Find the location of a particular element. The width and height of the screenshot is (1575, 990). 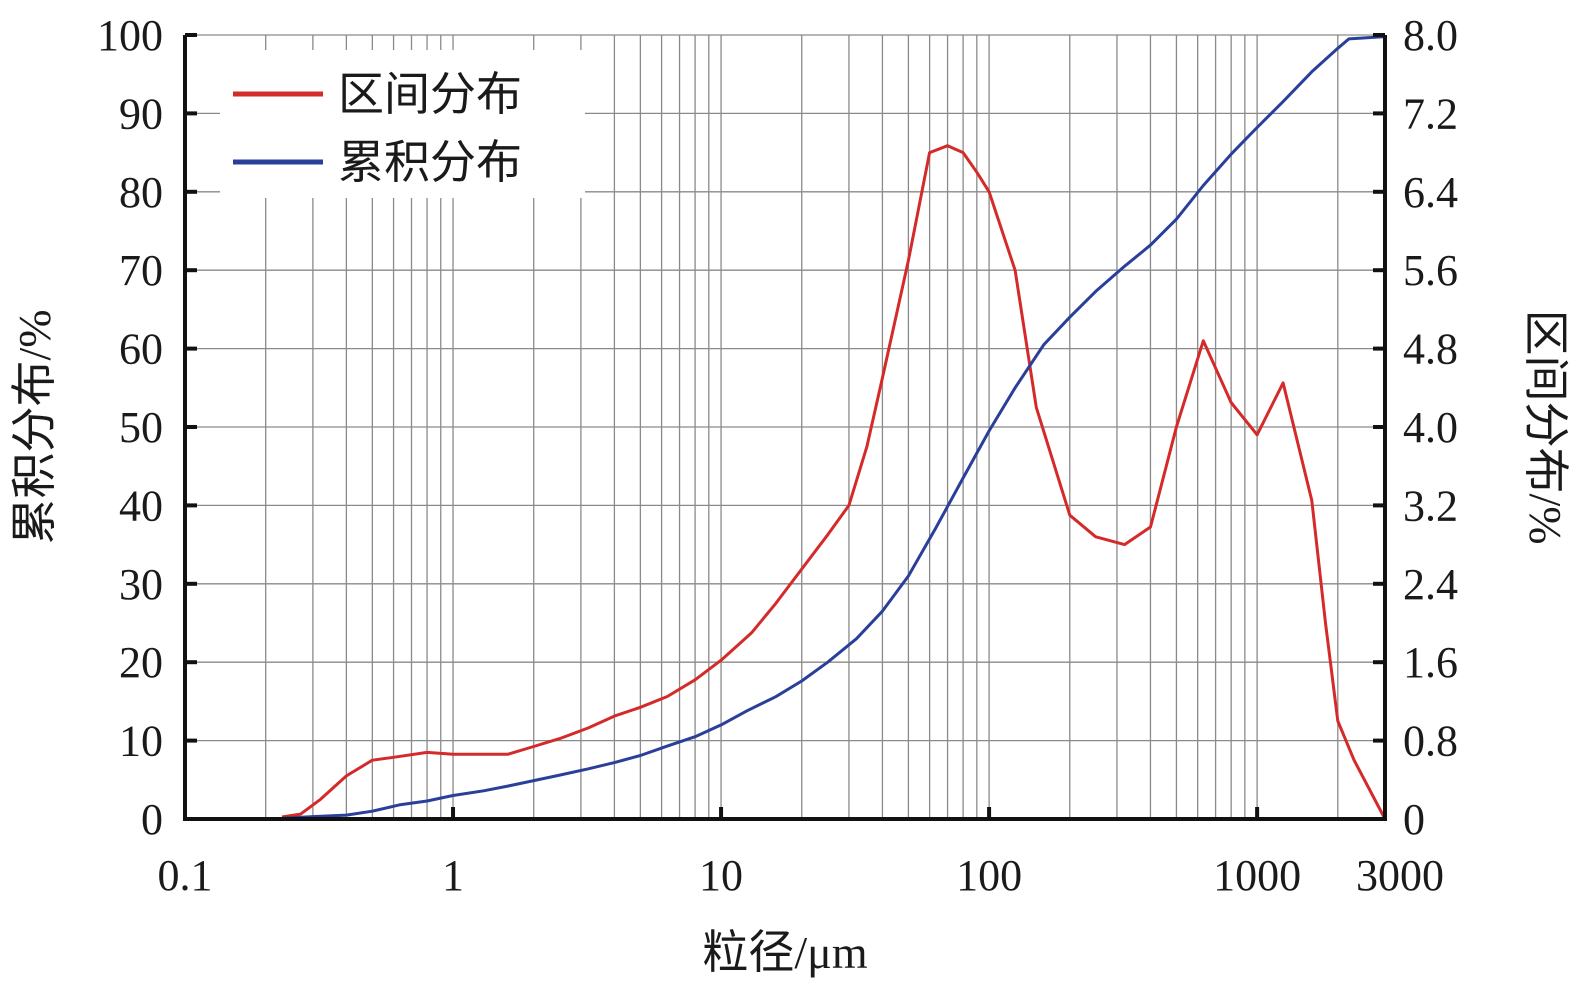

y-tick-label-left: 60 is located at coordinates (141, 349).